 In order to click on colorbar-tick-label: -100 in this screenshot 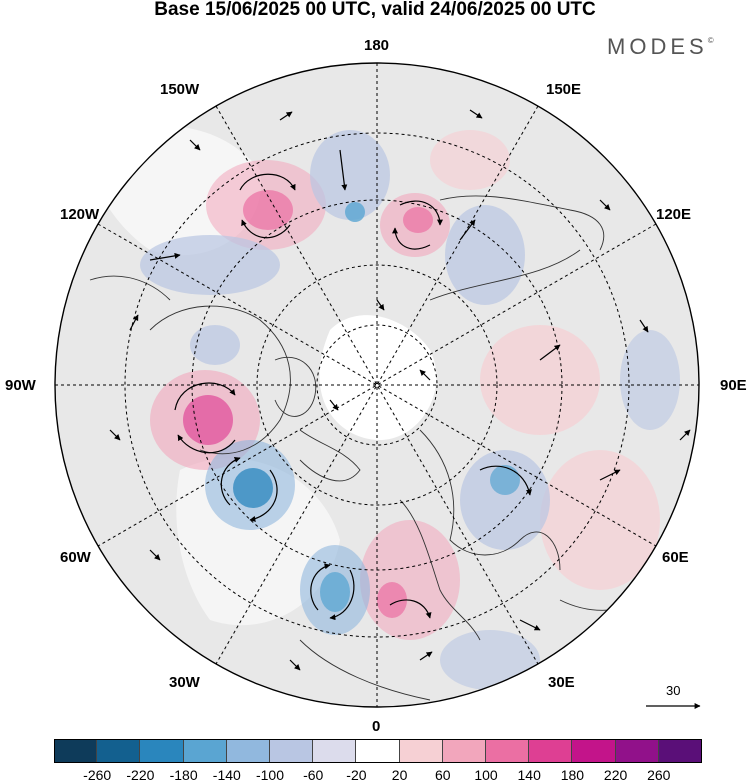, I will do `click(270, 775)`.